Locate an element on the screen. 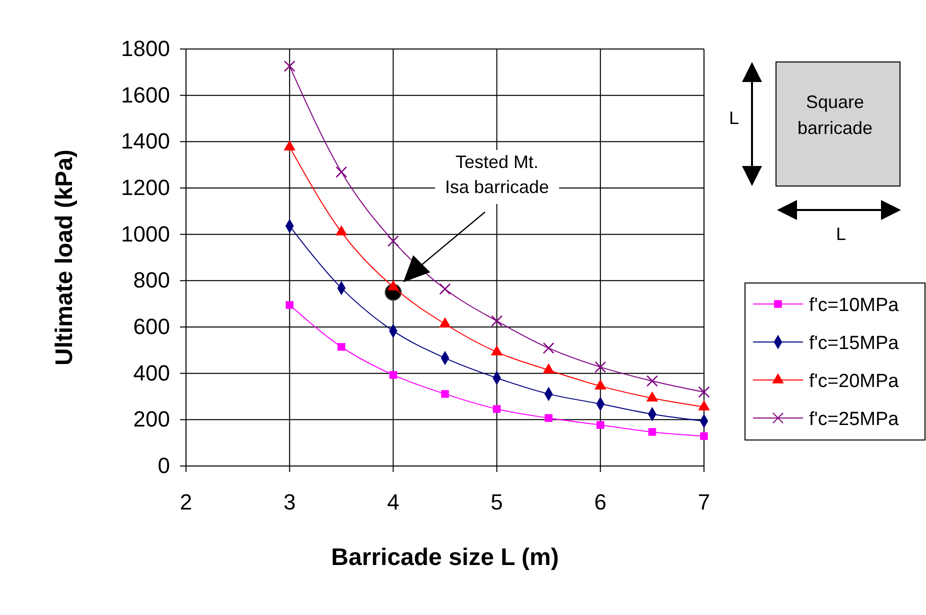 This screenshot has width=926, height=615. y-tick-label: 800 is located at coordinates (151, 280).